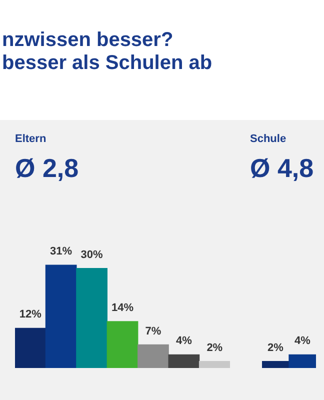 The image size is (324, 400). I want to click on data-label: 31%, so click(61, 252).